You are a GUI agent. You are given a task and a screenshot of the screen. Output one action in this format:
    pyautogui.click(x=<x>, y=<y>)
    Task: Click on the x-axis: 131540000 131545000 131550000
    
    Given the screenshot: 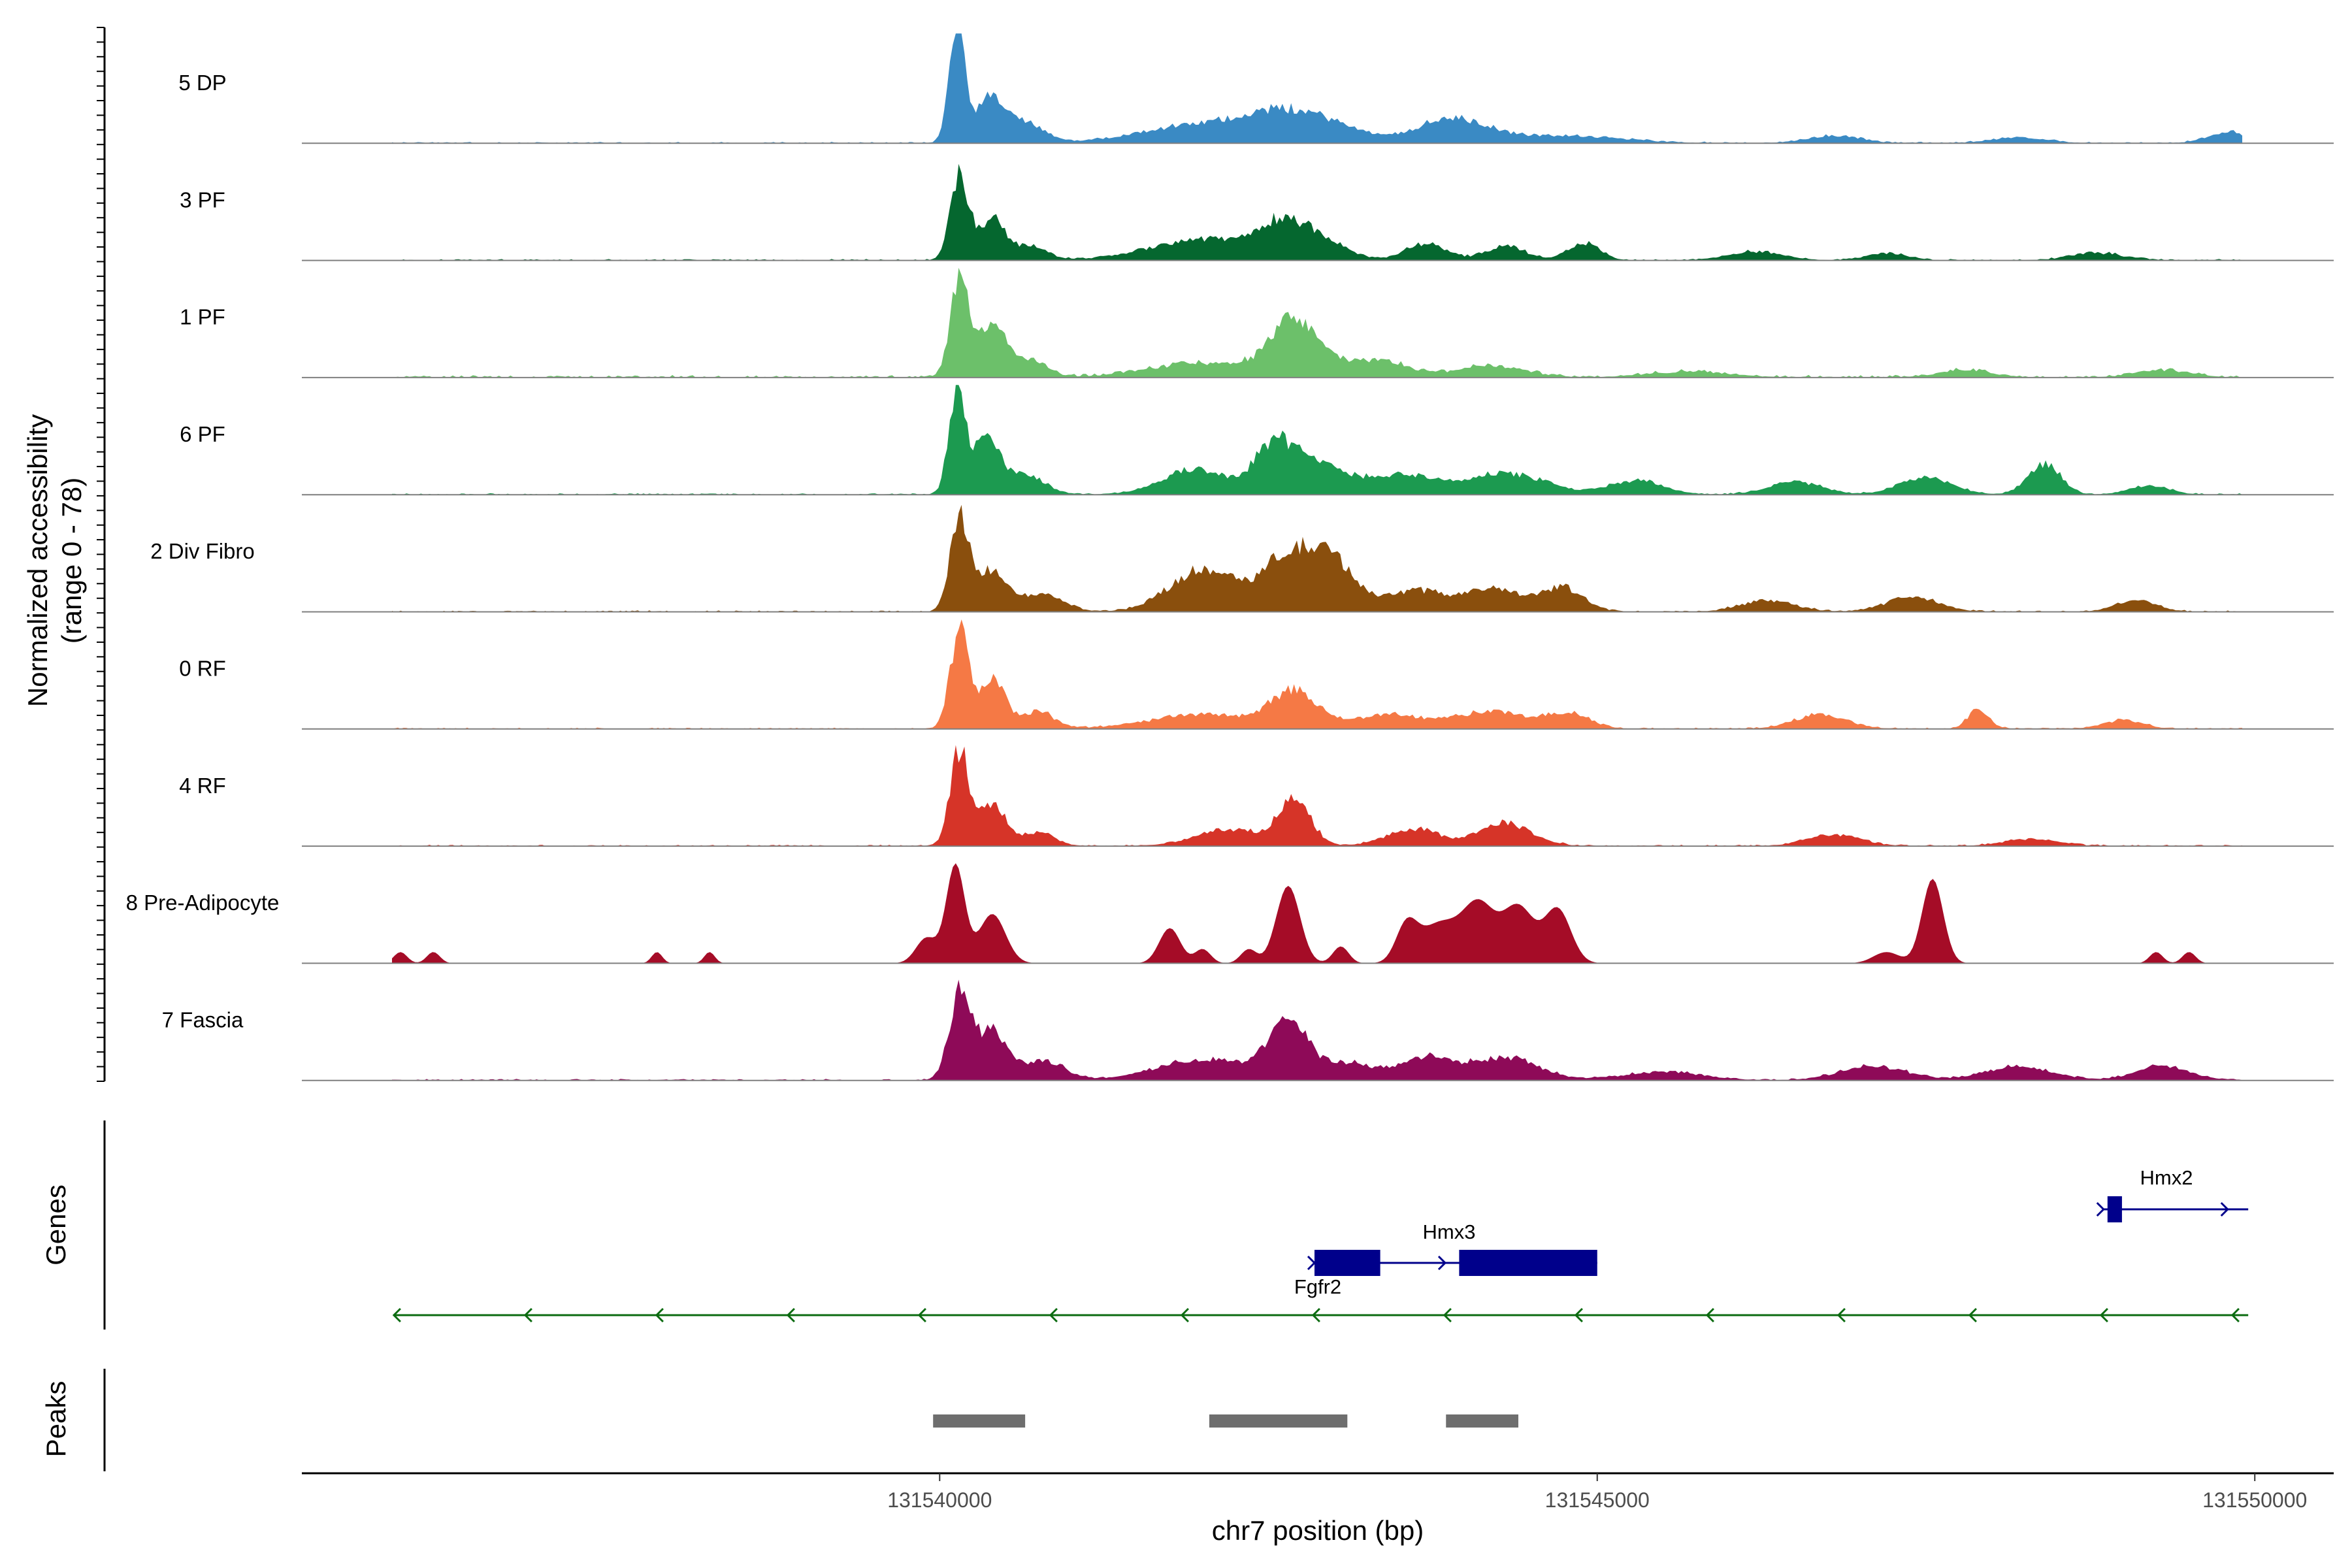 What is the action you would take?
    pyautogui.click(x=1597, y=1492)
    